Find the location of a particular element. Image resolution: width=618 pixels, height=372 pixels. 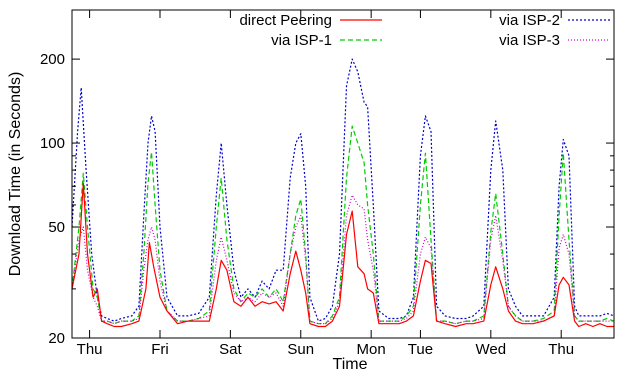

y-tick-label: 50 is located at coordinates (56, 227).